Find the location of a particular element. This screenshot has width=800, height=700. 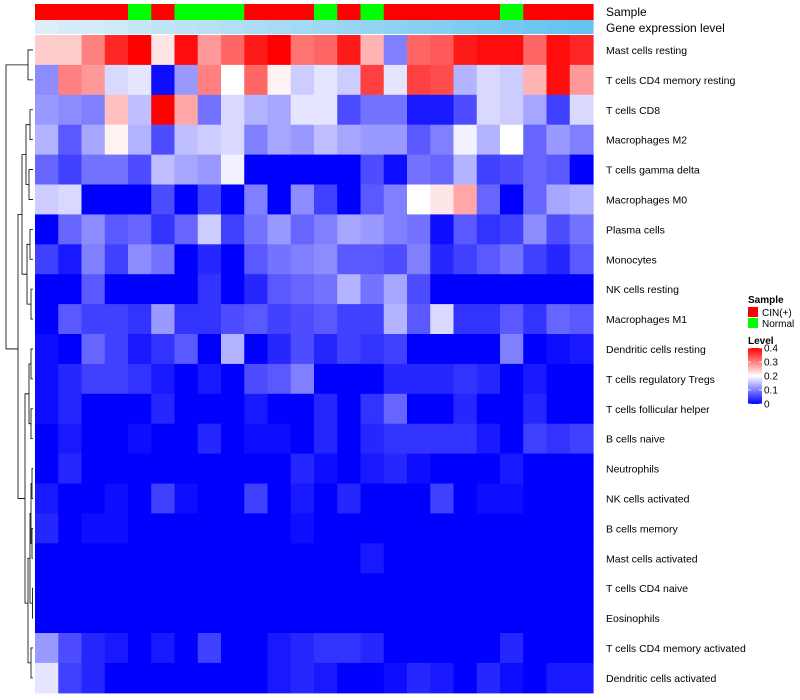

legend-level-tick-label: 0 is located at coordinates (767, 405).